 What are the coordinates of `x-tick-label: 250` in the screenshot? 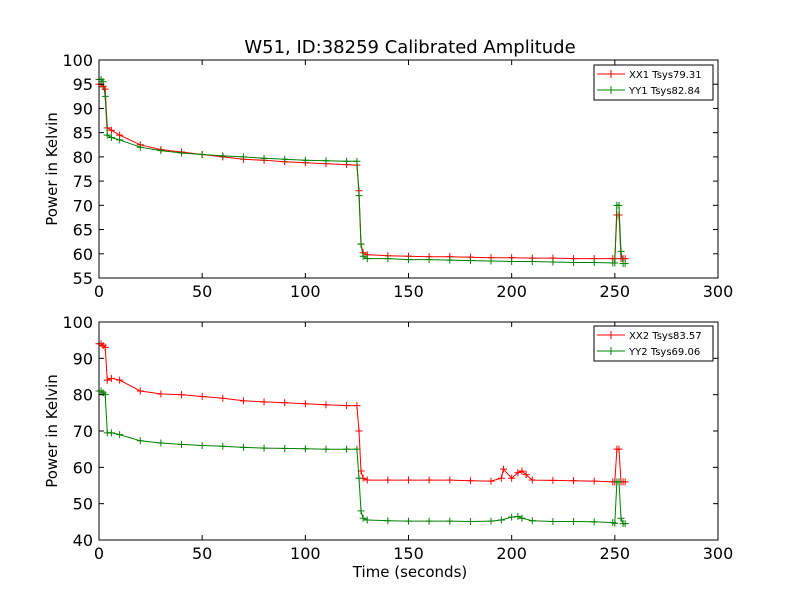 It's located at (615, 291).